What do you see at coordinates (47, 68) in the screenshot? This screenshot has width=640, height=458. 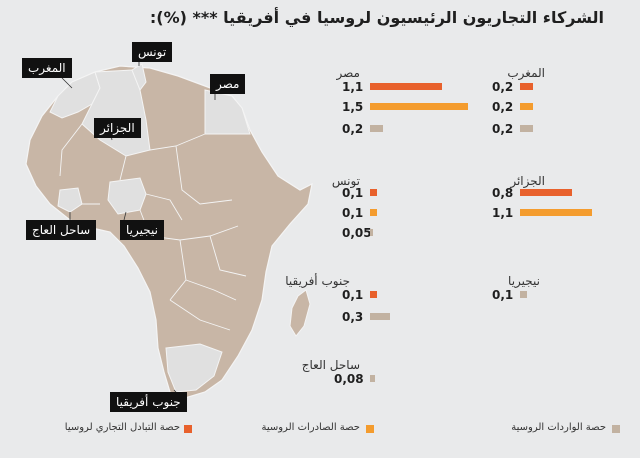 I see `map-label-morocco: المغرب` at bounding box center [47, 68].